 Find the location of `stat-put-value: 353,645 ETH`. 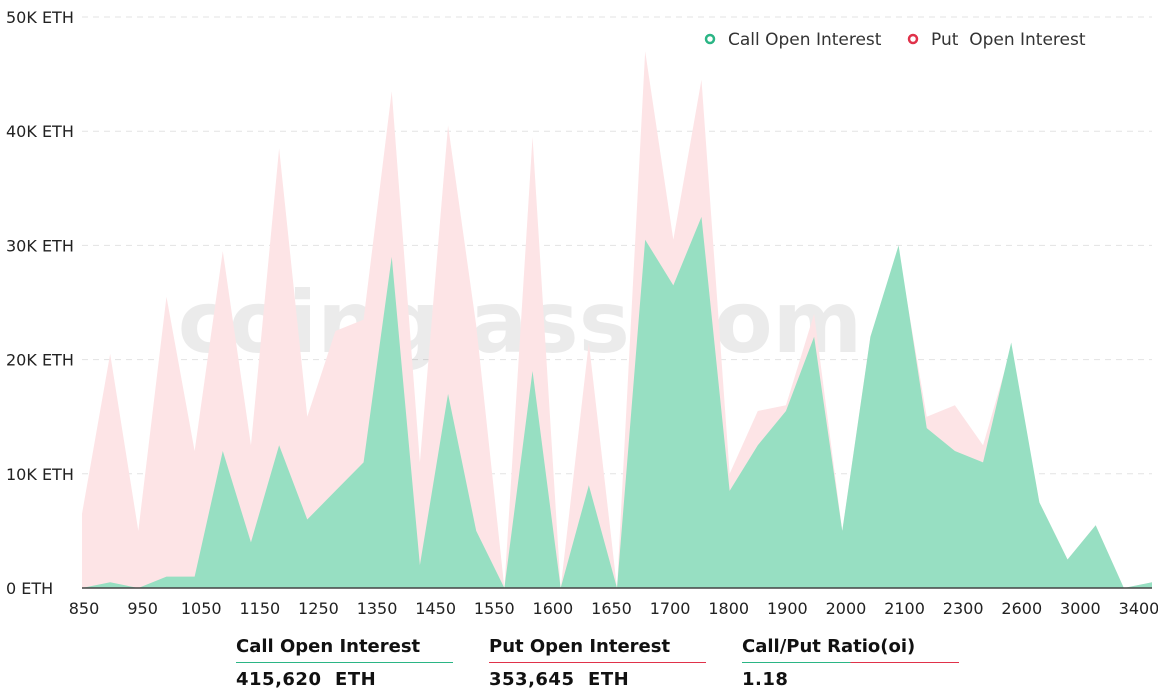

stat-put-value: 353,645 ETH is located at coordinates (559, 679).